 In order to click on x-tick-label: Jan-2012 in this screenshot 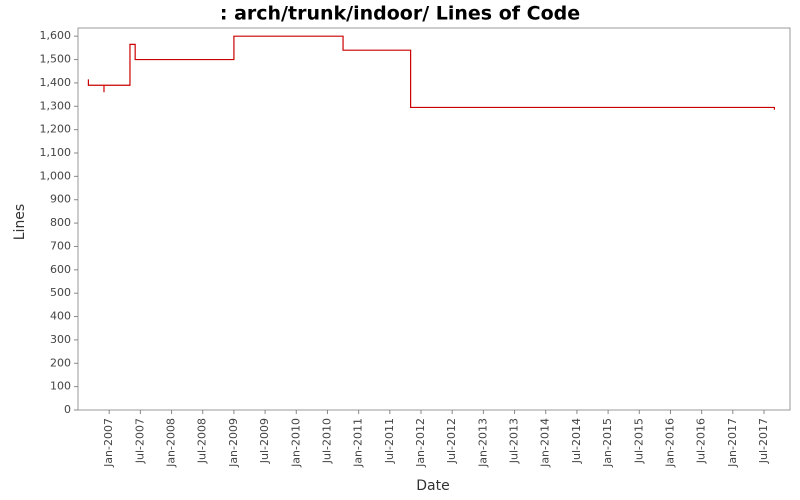, I will do `click(420, 443)`.